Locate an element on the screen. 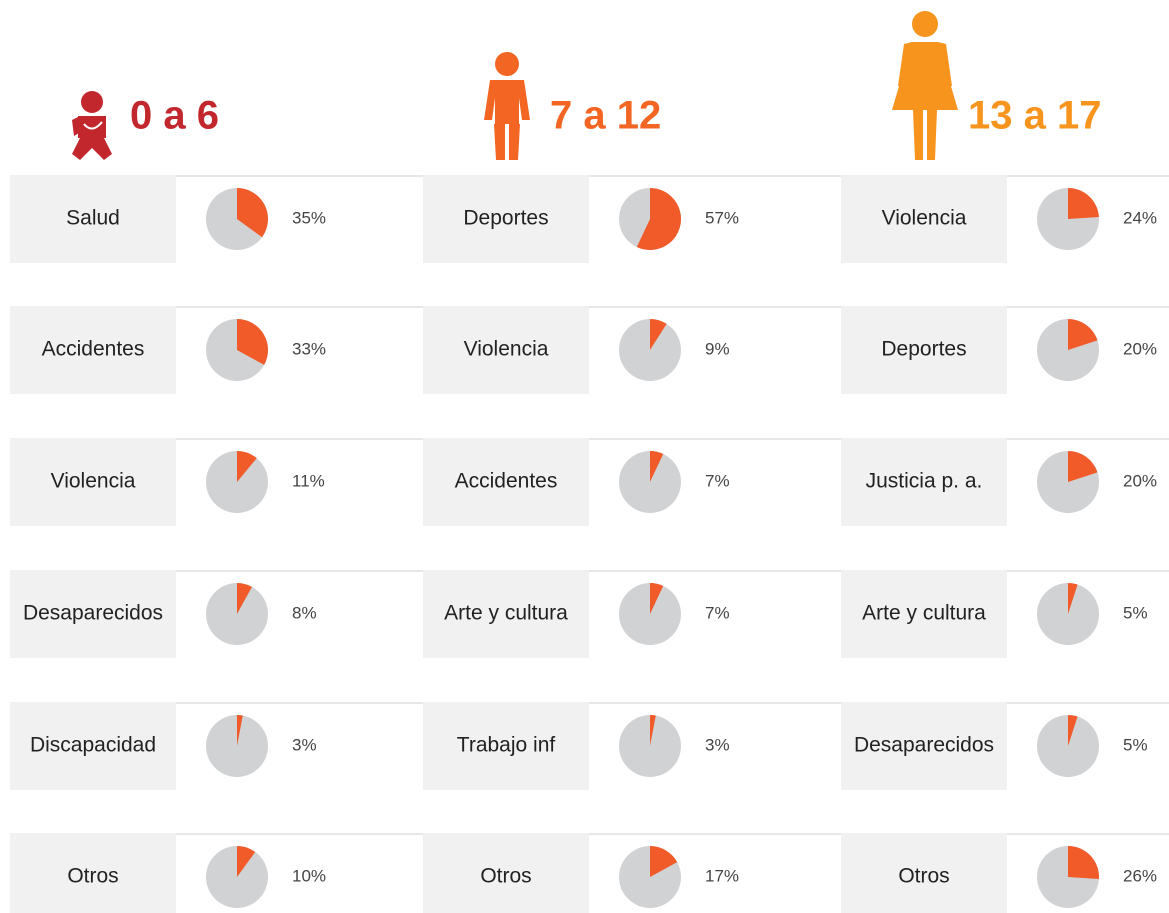 This screenshot has height=913, width=1169. value-label: 57% is located at coordinates (722, 217).